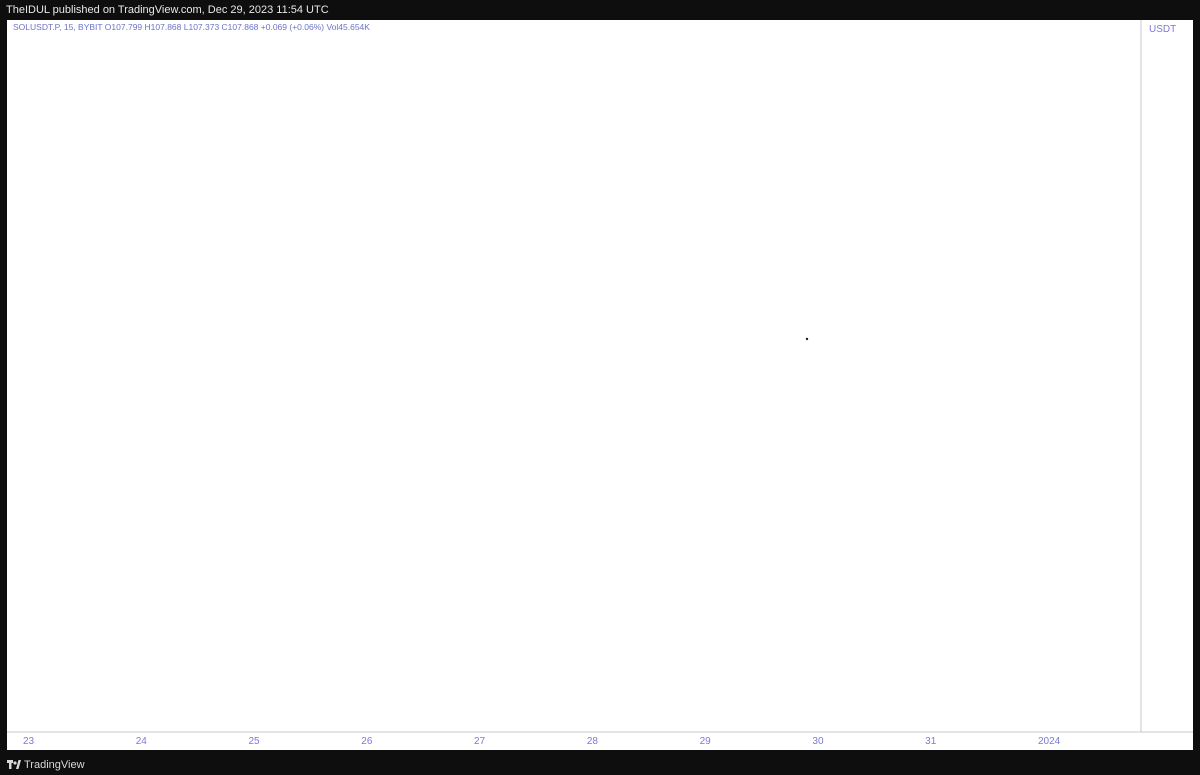 The height and width of the screenshot is (775, 1200). What do you see at coordinates (54, 765) in the screenshot?
I see `tradingview-brand: TradingView` at bounding box center [54, 765].